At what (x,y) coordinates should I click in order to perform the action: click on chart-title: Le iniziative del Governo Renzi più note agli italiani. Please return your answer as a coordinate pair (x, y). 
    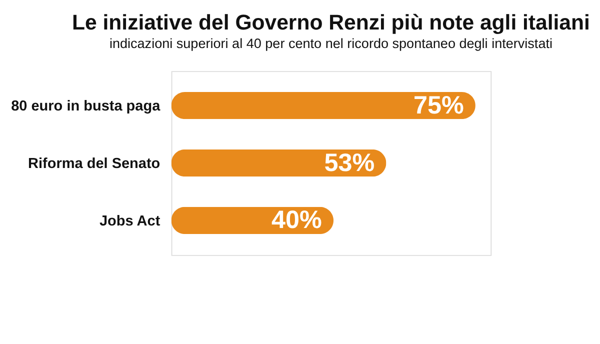
    Looking at the image, I should click on (331, 22).